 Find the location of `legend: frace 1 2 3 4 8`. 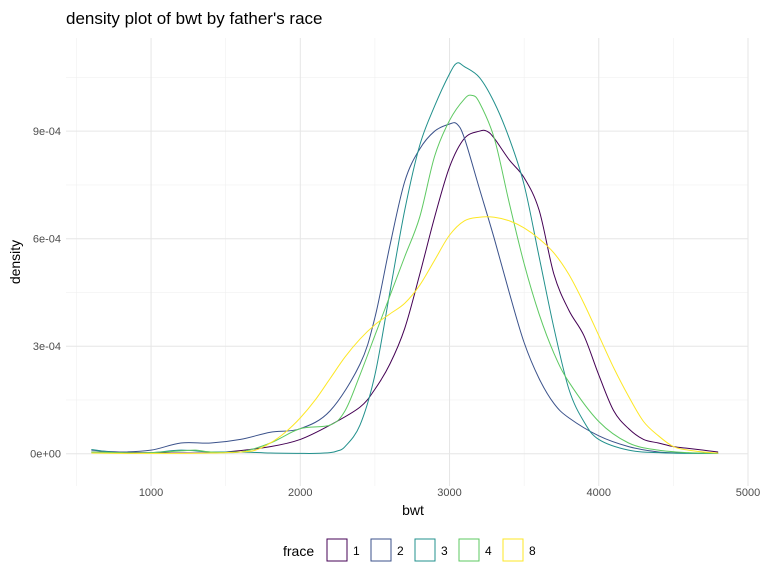

legend: frace 1 2 3 4 8 is located at coordinates (409, 550).